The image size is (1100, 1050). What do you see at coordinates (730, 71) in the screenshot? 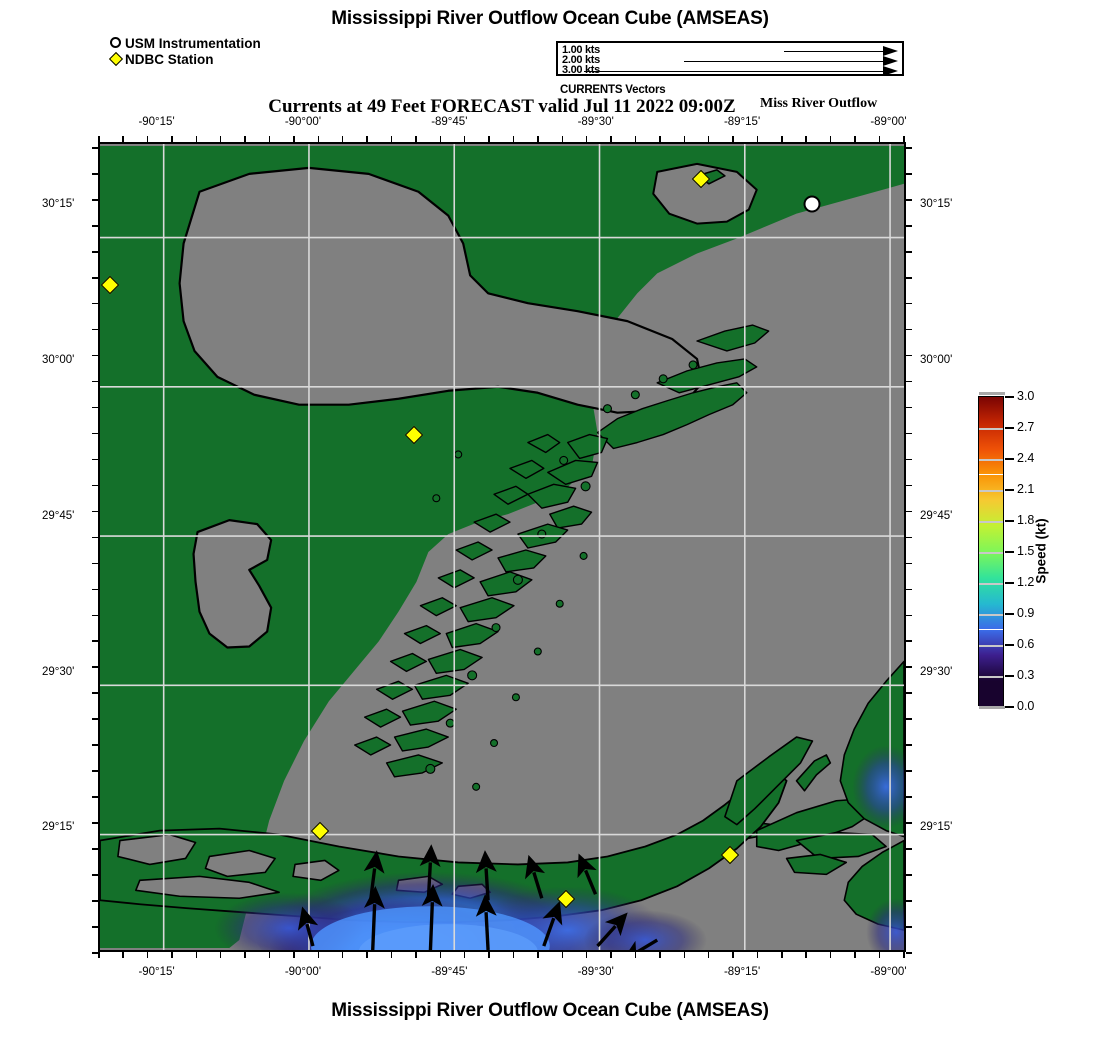
I see `vector-legend-row: 3.00 kts` at bounding box center [730, 71].